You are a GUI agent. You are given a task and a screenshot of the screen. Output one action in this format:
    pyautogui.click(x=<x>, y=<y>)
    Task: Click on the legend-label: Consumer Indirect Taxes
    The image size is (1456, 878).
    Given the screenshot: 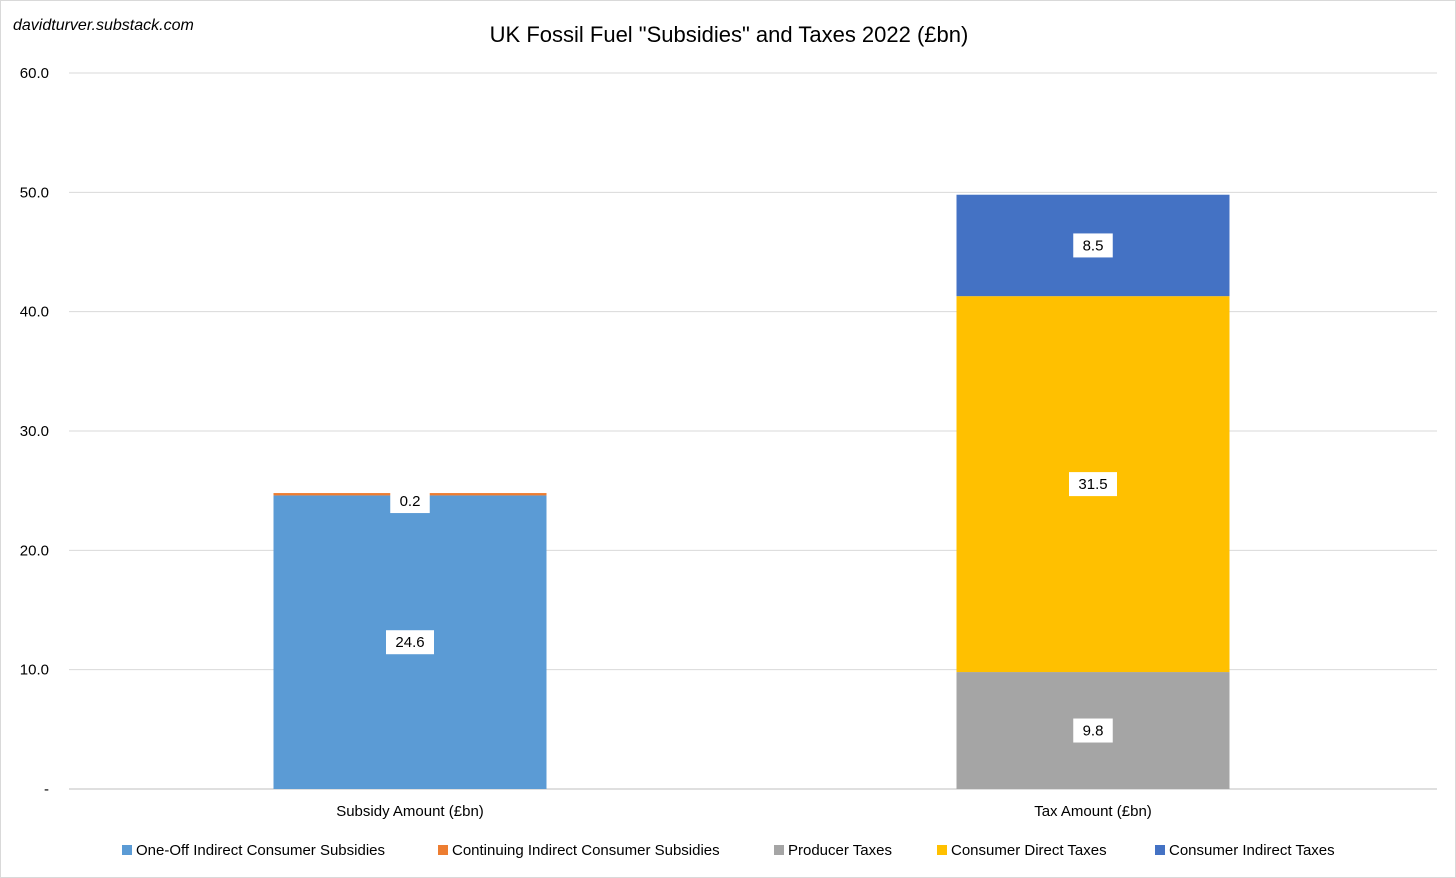 What is the action you would take?
    pyautogui.click(x=1252, y=850)
    